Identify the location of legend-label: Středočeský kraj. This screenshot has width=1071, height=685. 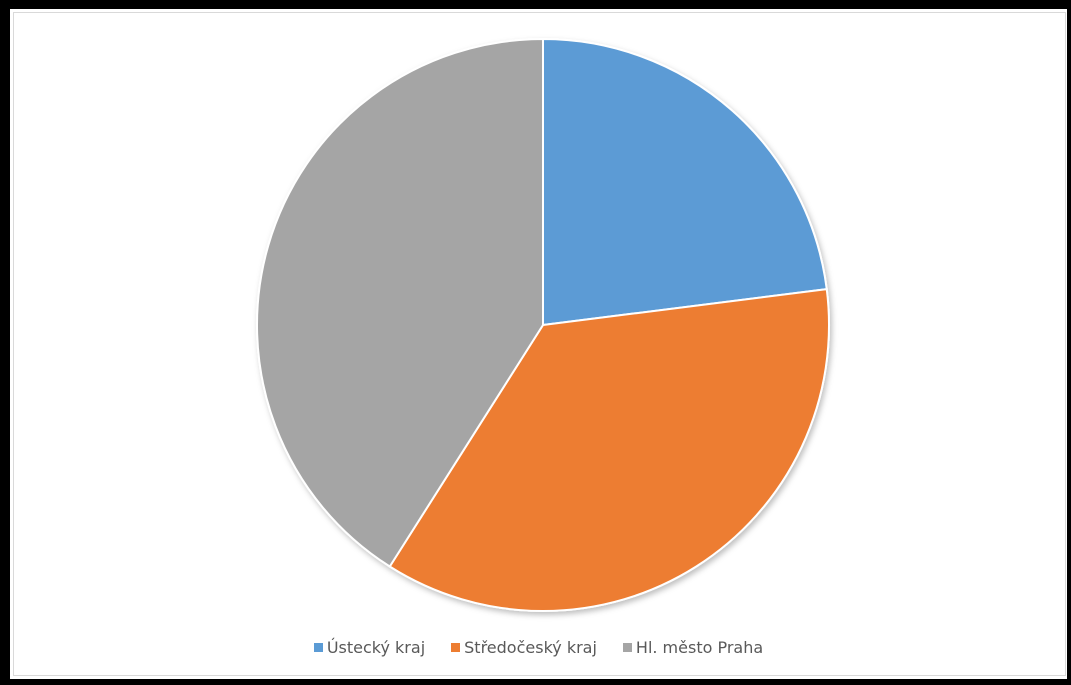
(530, 647).